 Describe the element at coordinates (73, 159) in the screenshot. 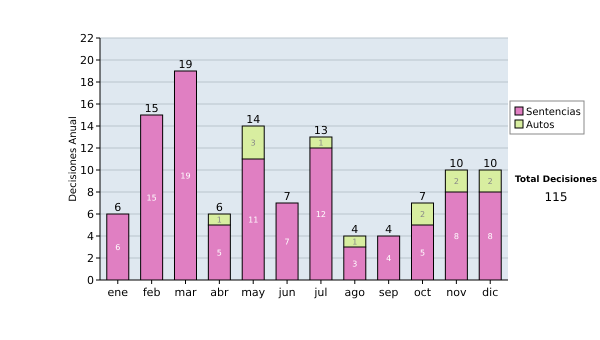

I see `y-axis-title: Decisiones Anual` at that location.